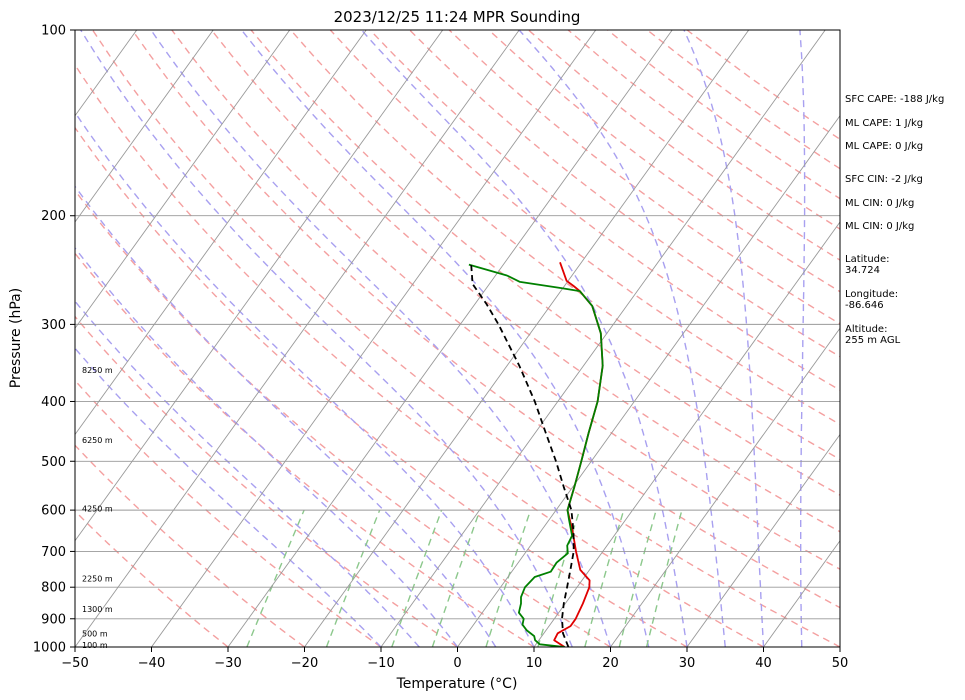  I want to click on height-label: 500 m, so click(95, 633).